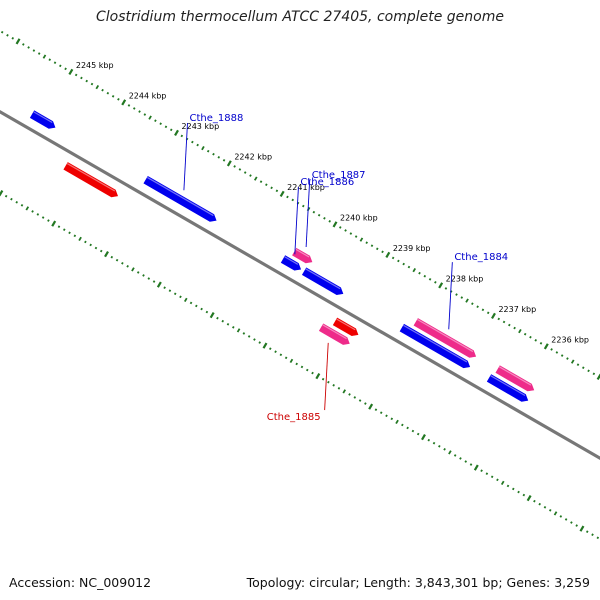  Describe the element at coordinates (515, 378) in the screenshot. I see `gene-pseudo_outer` at that location.